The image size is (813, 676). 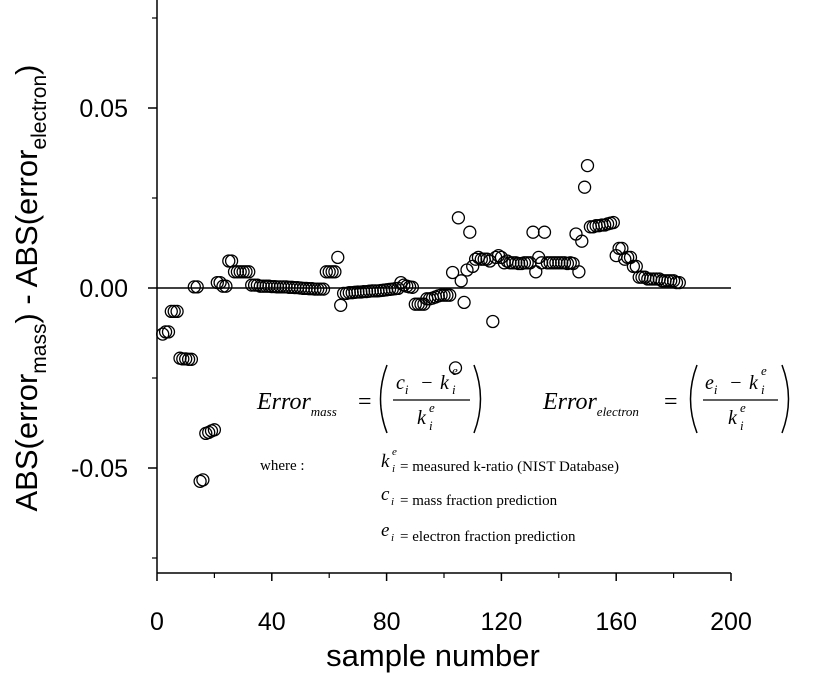 What do you see at coordinates (431, 425) in the screenshot?
I see `eq-mass-den-sub: i` at bounding box center [431, 425].